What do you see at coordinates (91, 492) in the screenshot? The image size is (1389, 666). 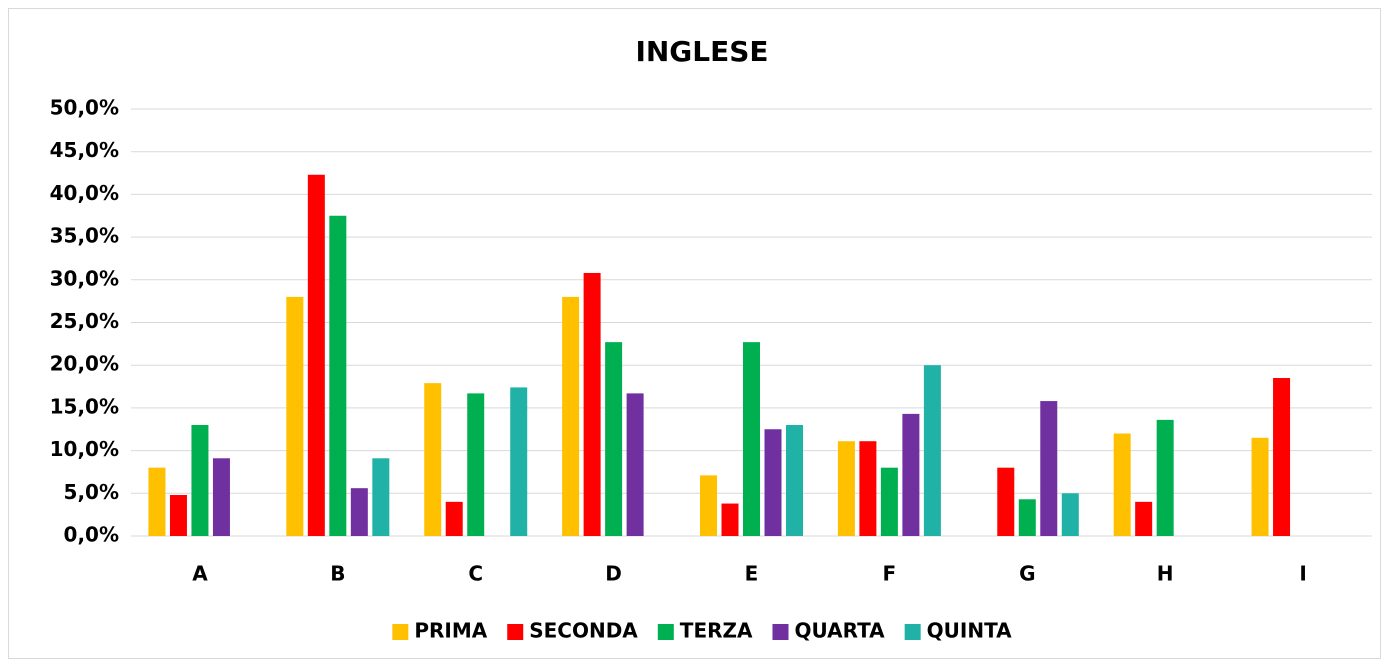 I see `y-tick-label: 5,0%` at bounding box center [91, 492].